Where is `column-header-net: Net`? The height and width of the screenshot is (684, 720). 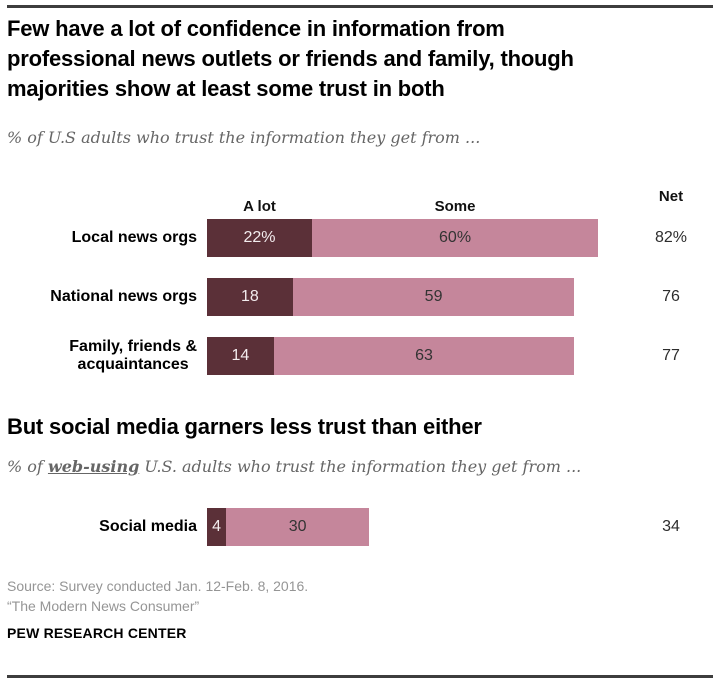 column-header-net: Net is located at coordinates (671, 196).